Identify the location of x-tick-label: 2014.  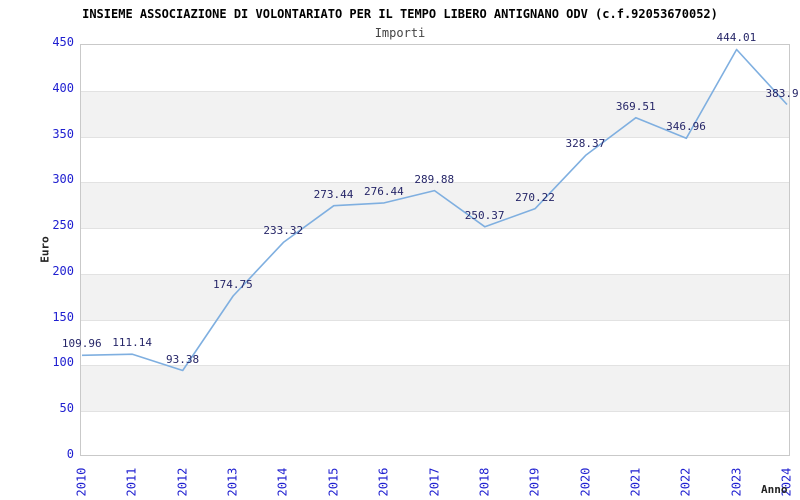
(282, 482).